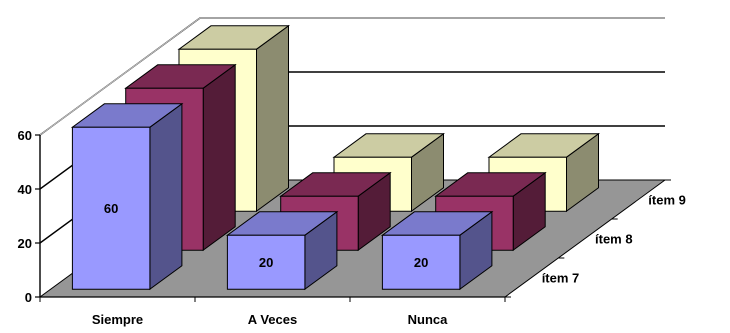 Image resolution: width=730 pixels, height=333 pixels. What do you see at coordinates (25, 189) in the screenshot?
I see `y-tick-label: 40` at bounding box center [25, 189].